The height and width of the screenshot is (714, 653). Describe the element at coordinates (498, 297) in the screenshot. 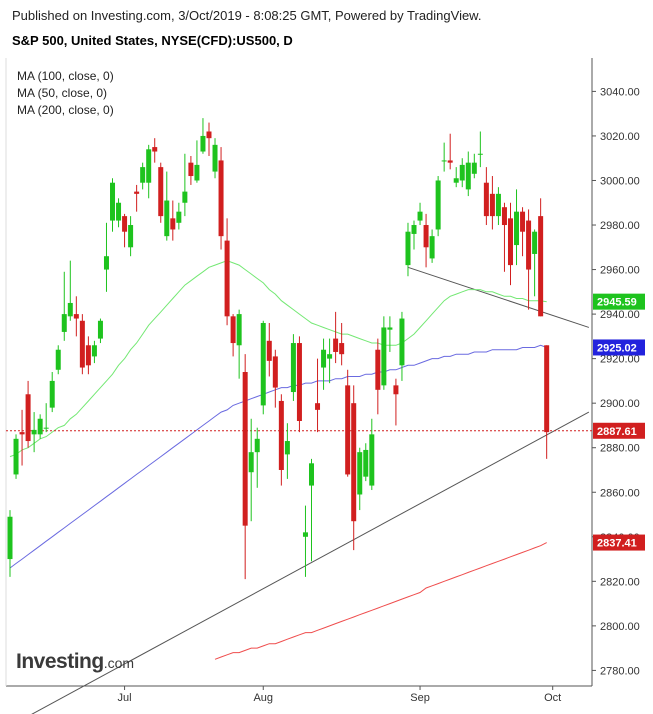

I see `trendline` at that location.